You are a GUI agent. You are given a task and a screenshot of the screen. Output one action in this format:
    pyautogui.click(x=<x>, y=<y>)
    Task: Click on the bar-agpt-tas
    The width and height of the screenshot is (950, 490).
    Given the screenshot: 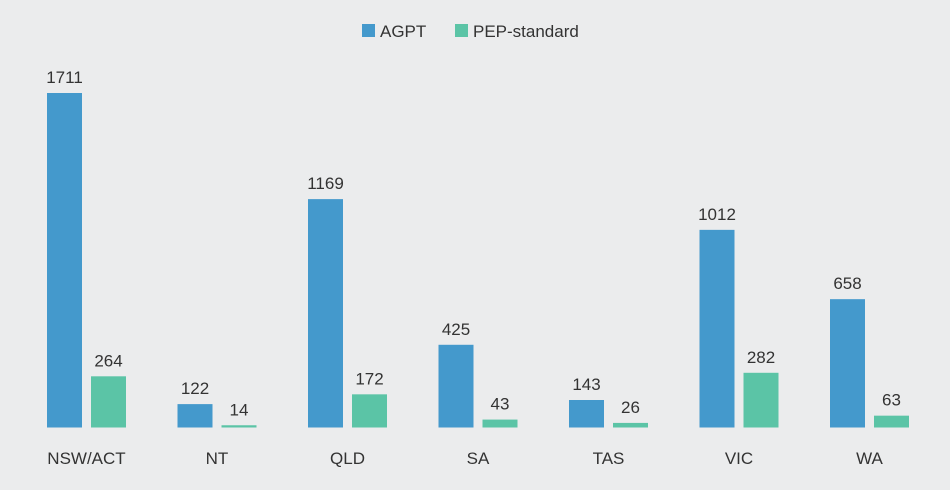 What is the action you would take?
    pyautogui.click(x=586, y=414)
    